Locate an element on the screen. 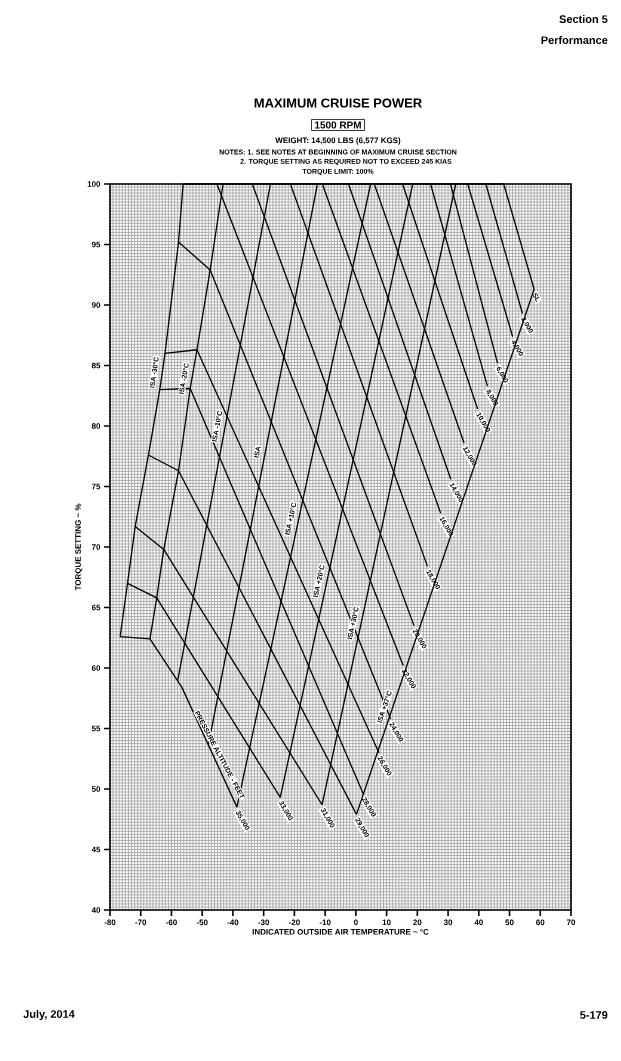 The height and width of the screenshot is (1061, 621). text: Section 5 is located at coordinates (583, 19).